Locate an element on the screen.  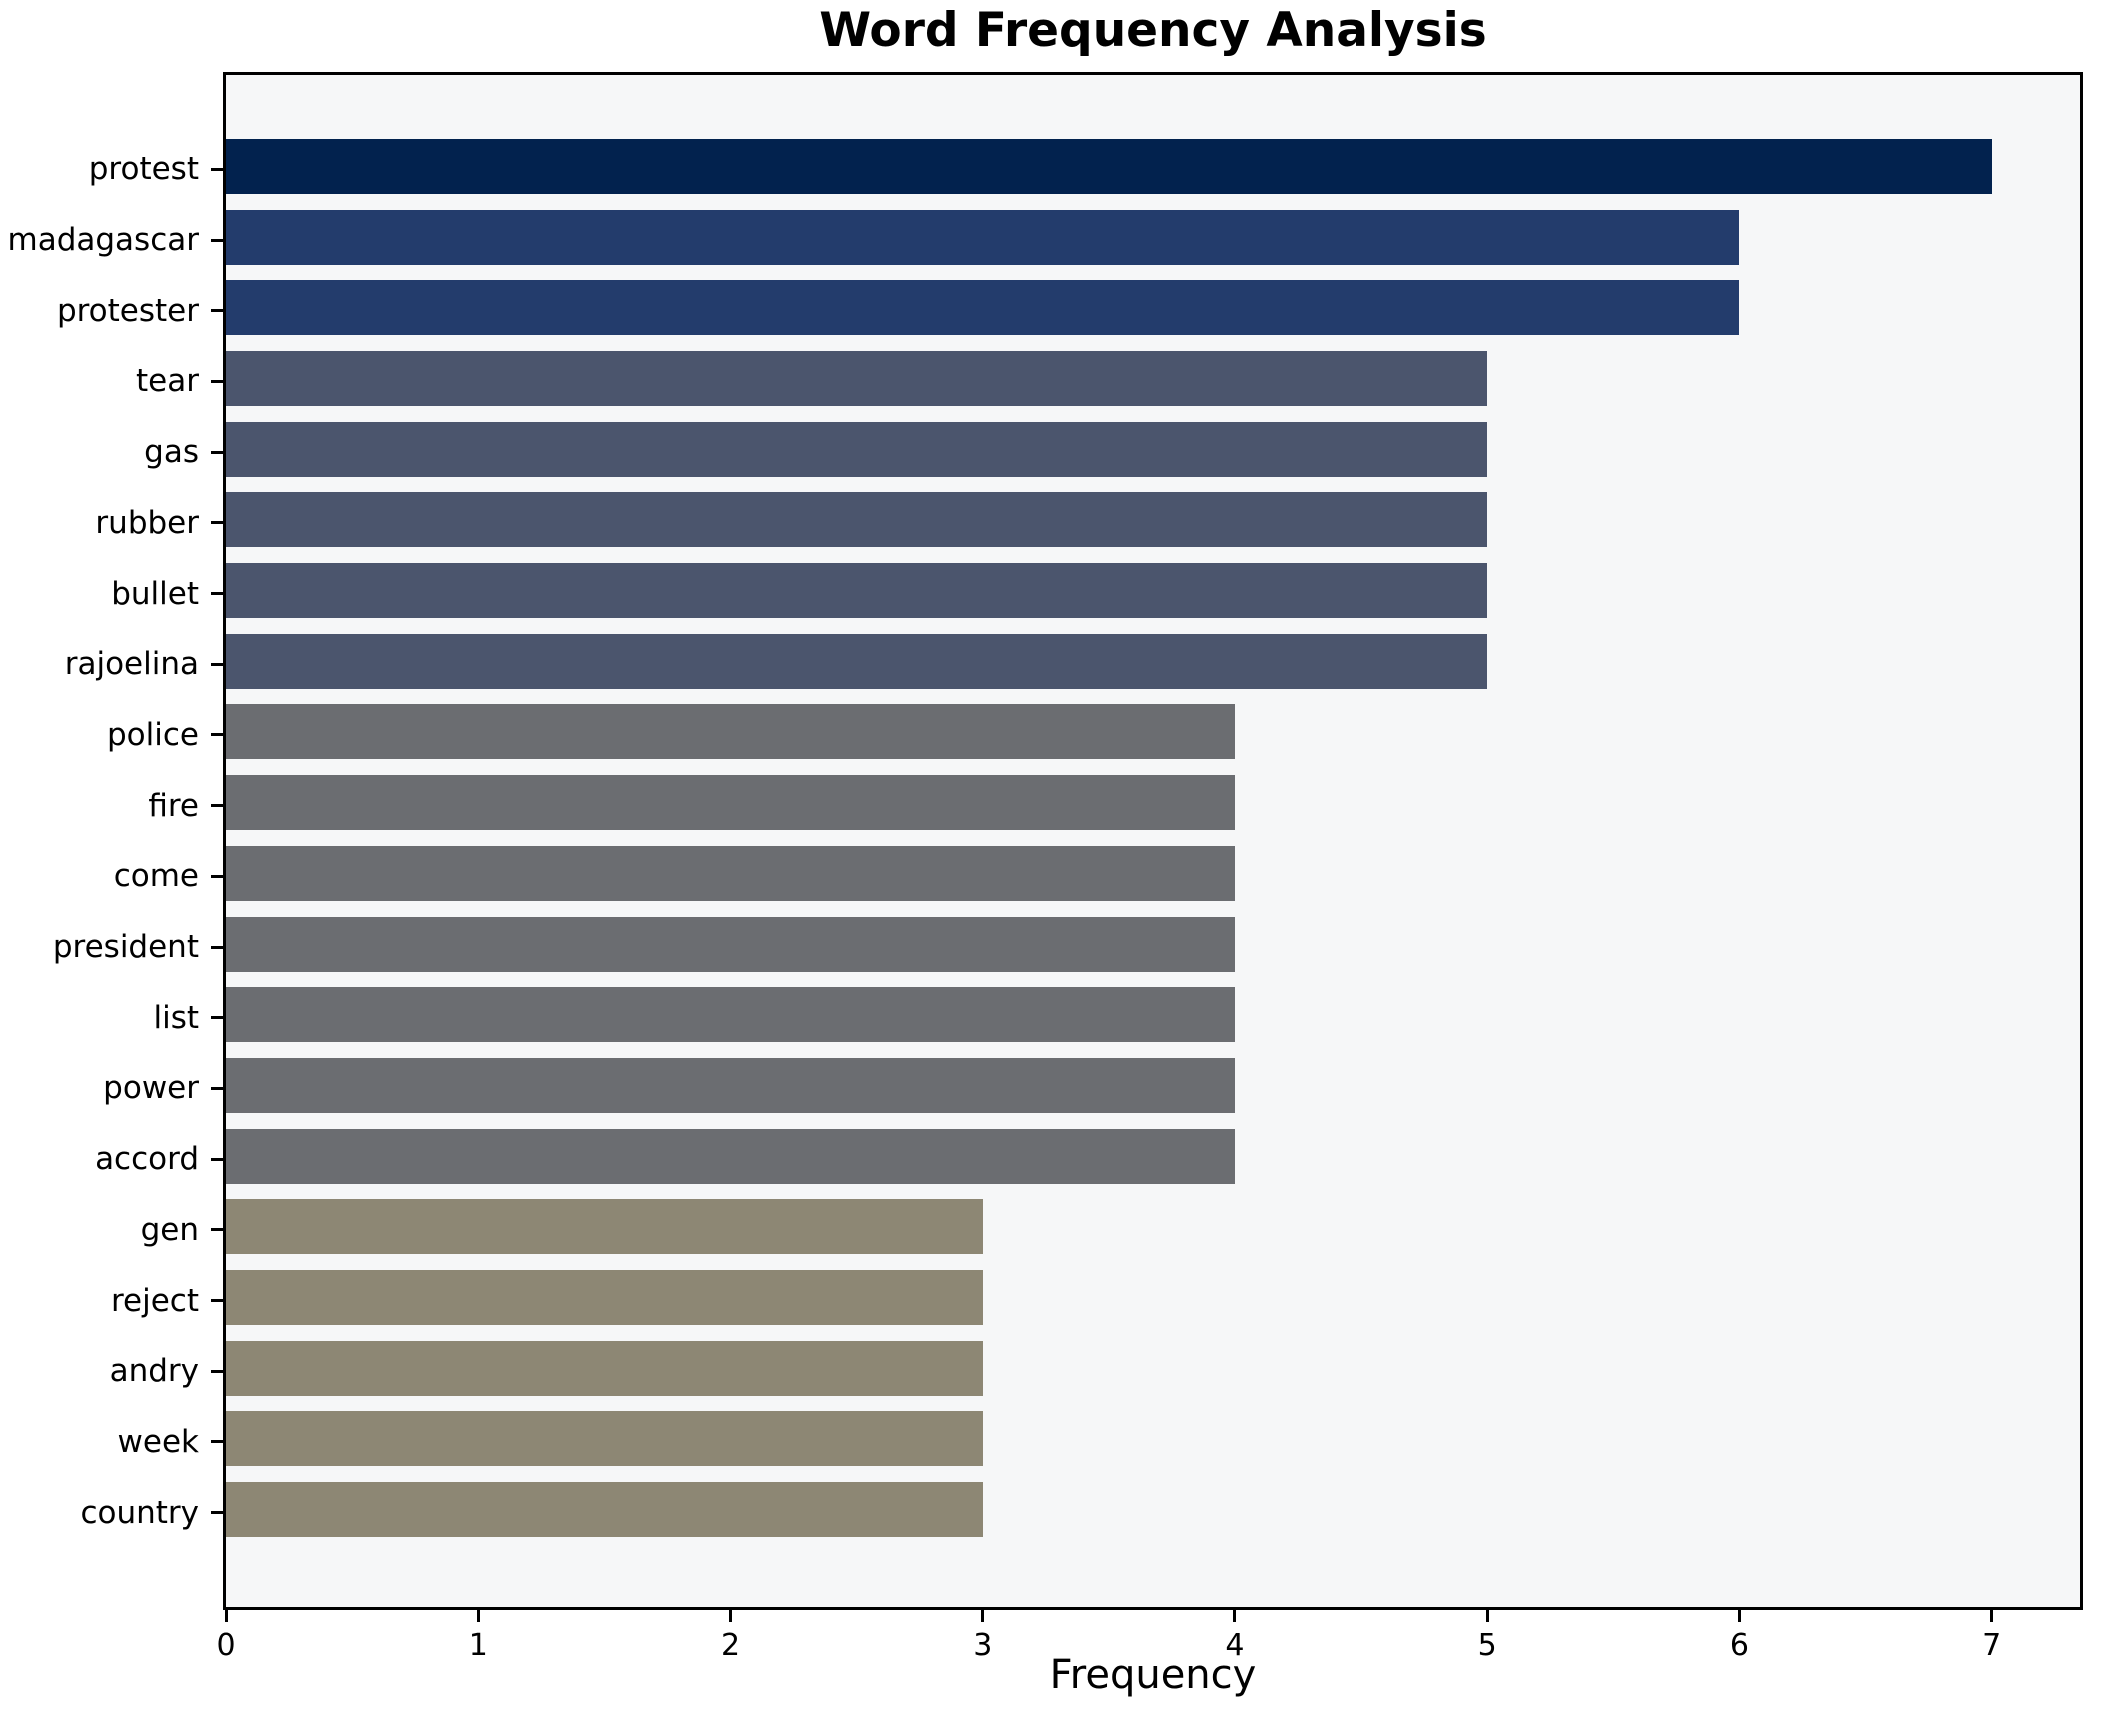
y-tick-label-country: country is located at coordinates (139, 1512).